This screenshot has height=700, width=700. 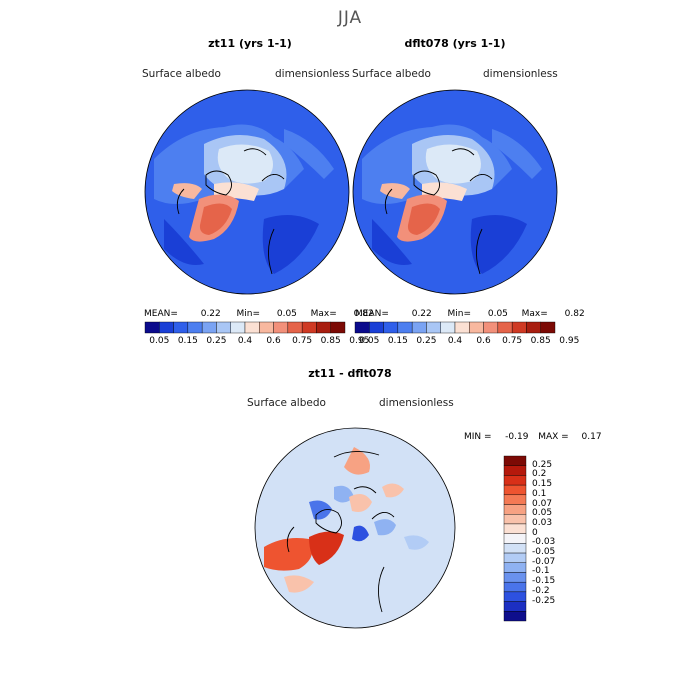 What do you see at coordinates (459, 314) in the screenshot?
I see `panel2-min-label: Min=` at bounding box center [459, 314].